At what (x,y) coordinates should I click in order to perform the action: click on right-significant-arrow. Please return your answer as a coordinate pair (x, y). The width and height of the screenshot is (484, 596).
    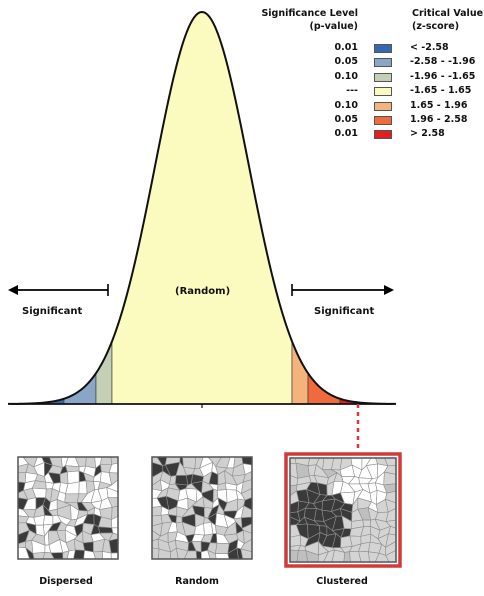
    Looking at the image, I should click on (342, 290).